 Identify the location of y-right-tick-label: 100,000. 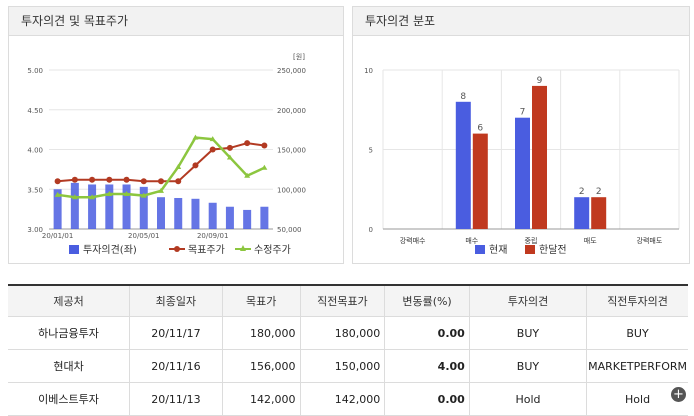
(291, 190).